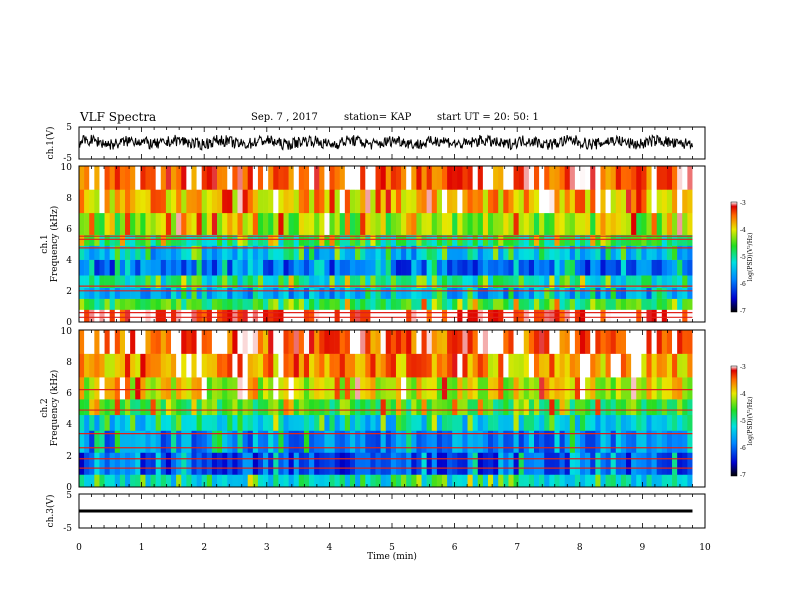  I want to click on ch1-waveform-panel: 5 -5 ch.1(V), so click(375, 143).